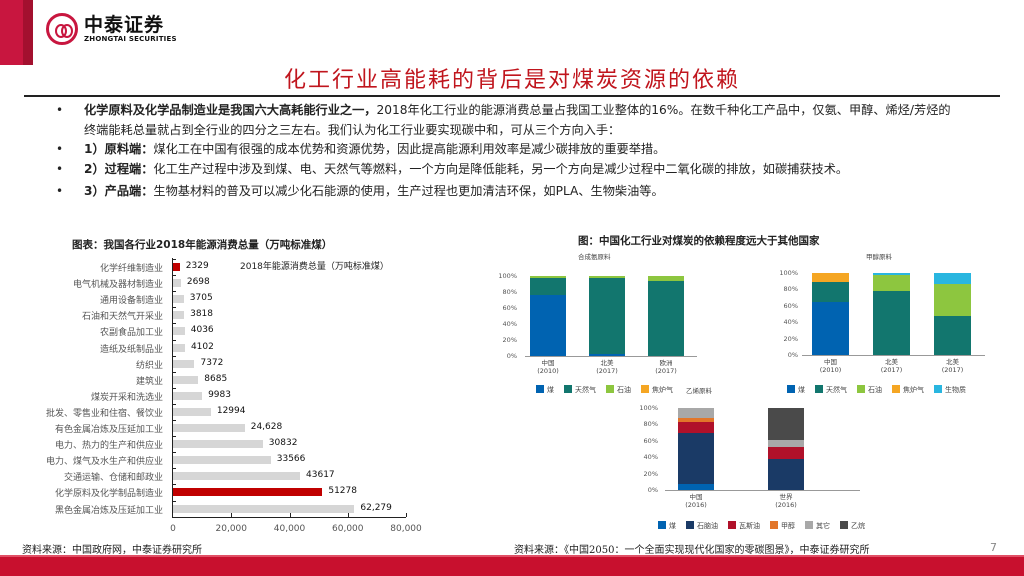  Describe the element at coordinates (512, 566) in the screenshot. I see `footer-bar` at that location.